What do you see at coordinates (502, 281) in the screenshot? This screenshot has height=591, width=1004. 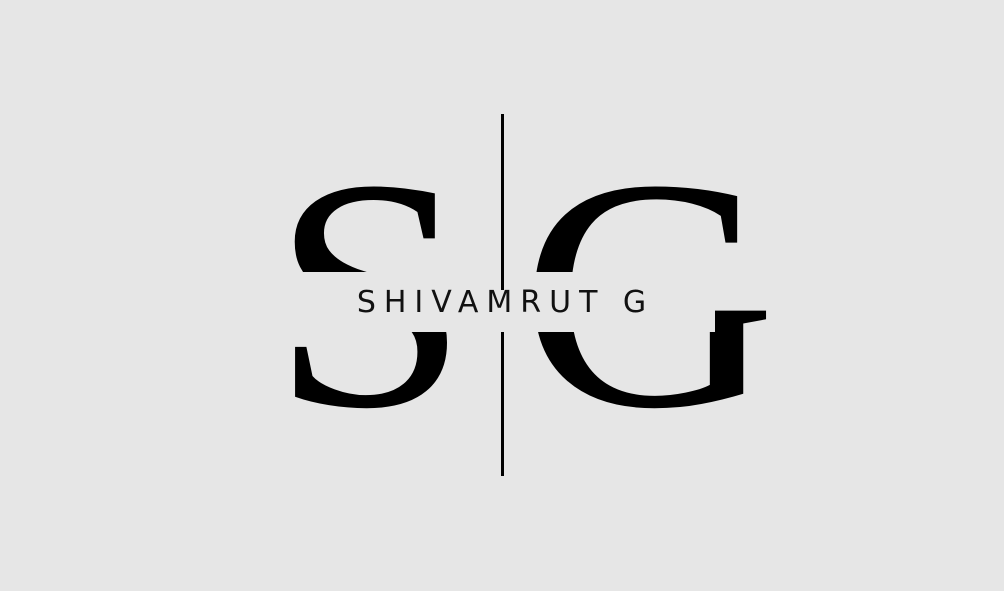 I see `brand-name-band-divider` at bounding box center [502, 281].